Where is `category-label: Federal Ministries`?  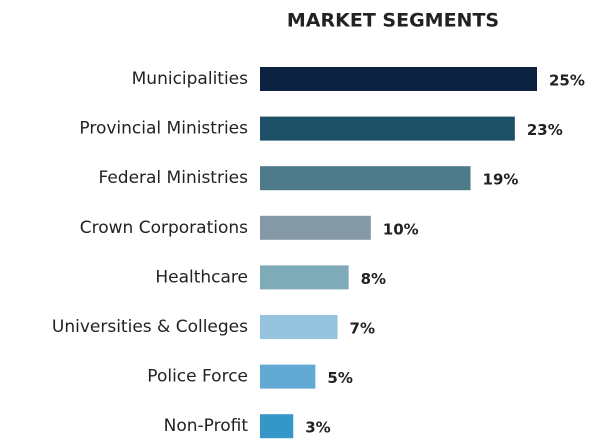 category-label: Federal Ministries is located at coordinates (173, 178).